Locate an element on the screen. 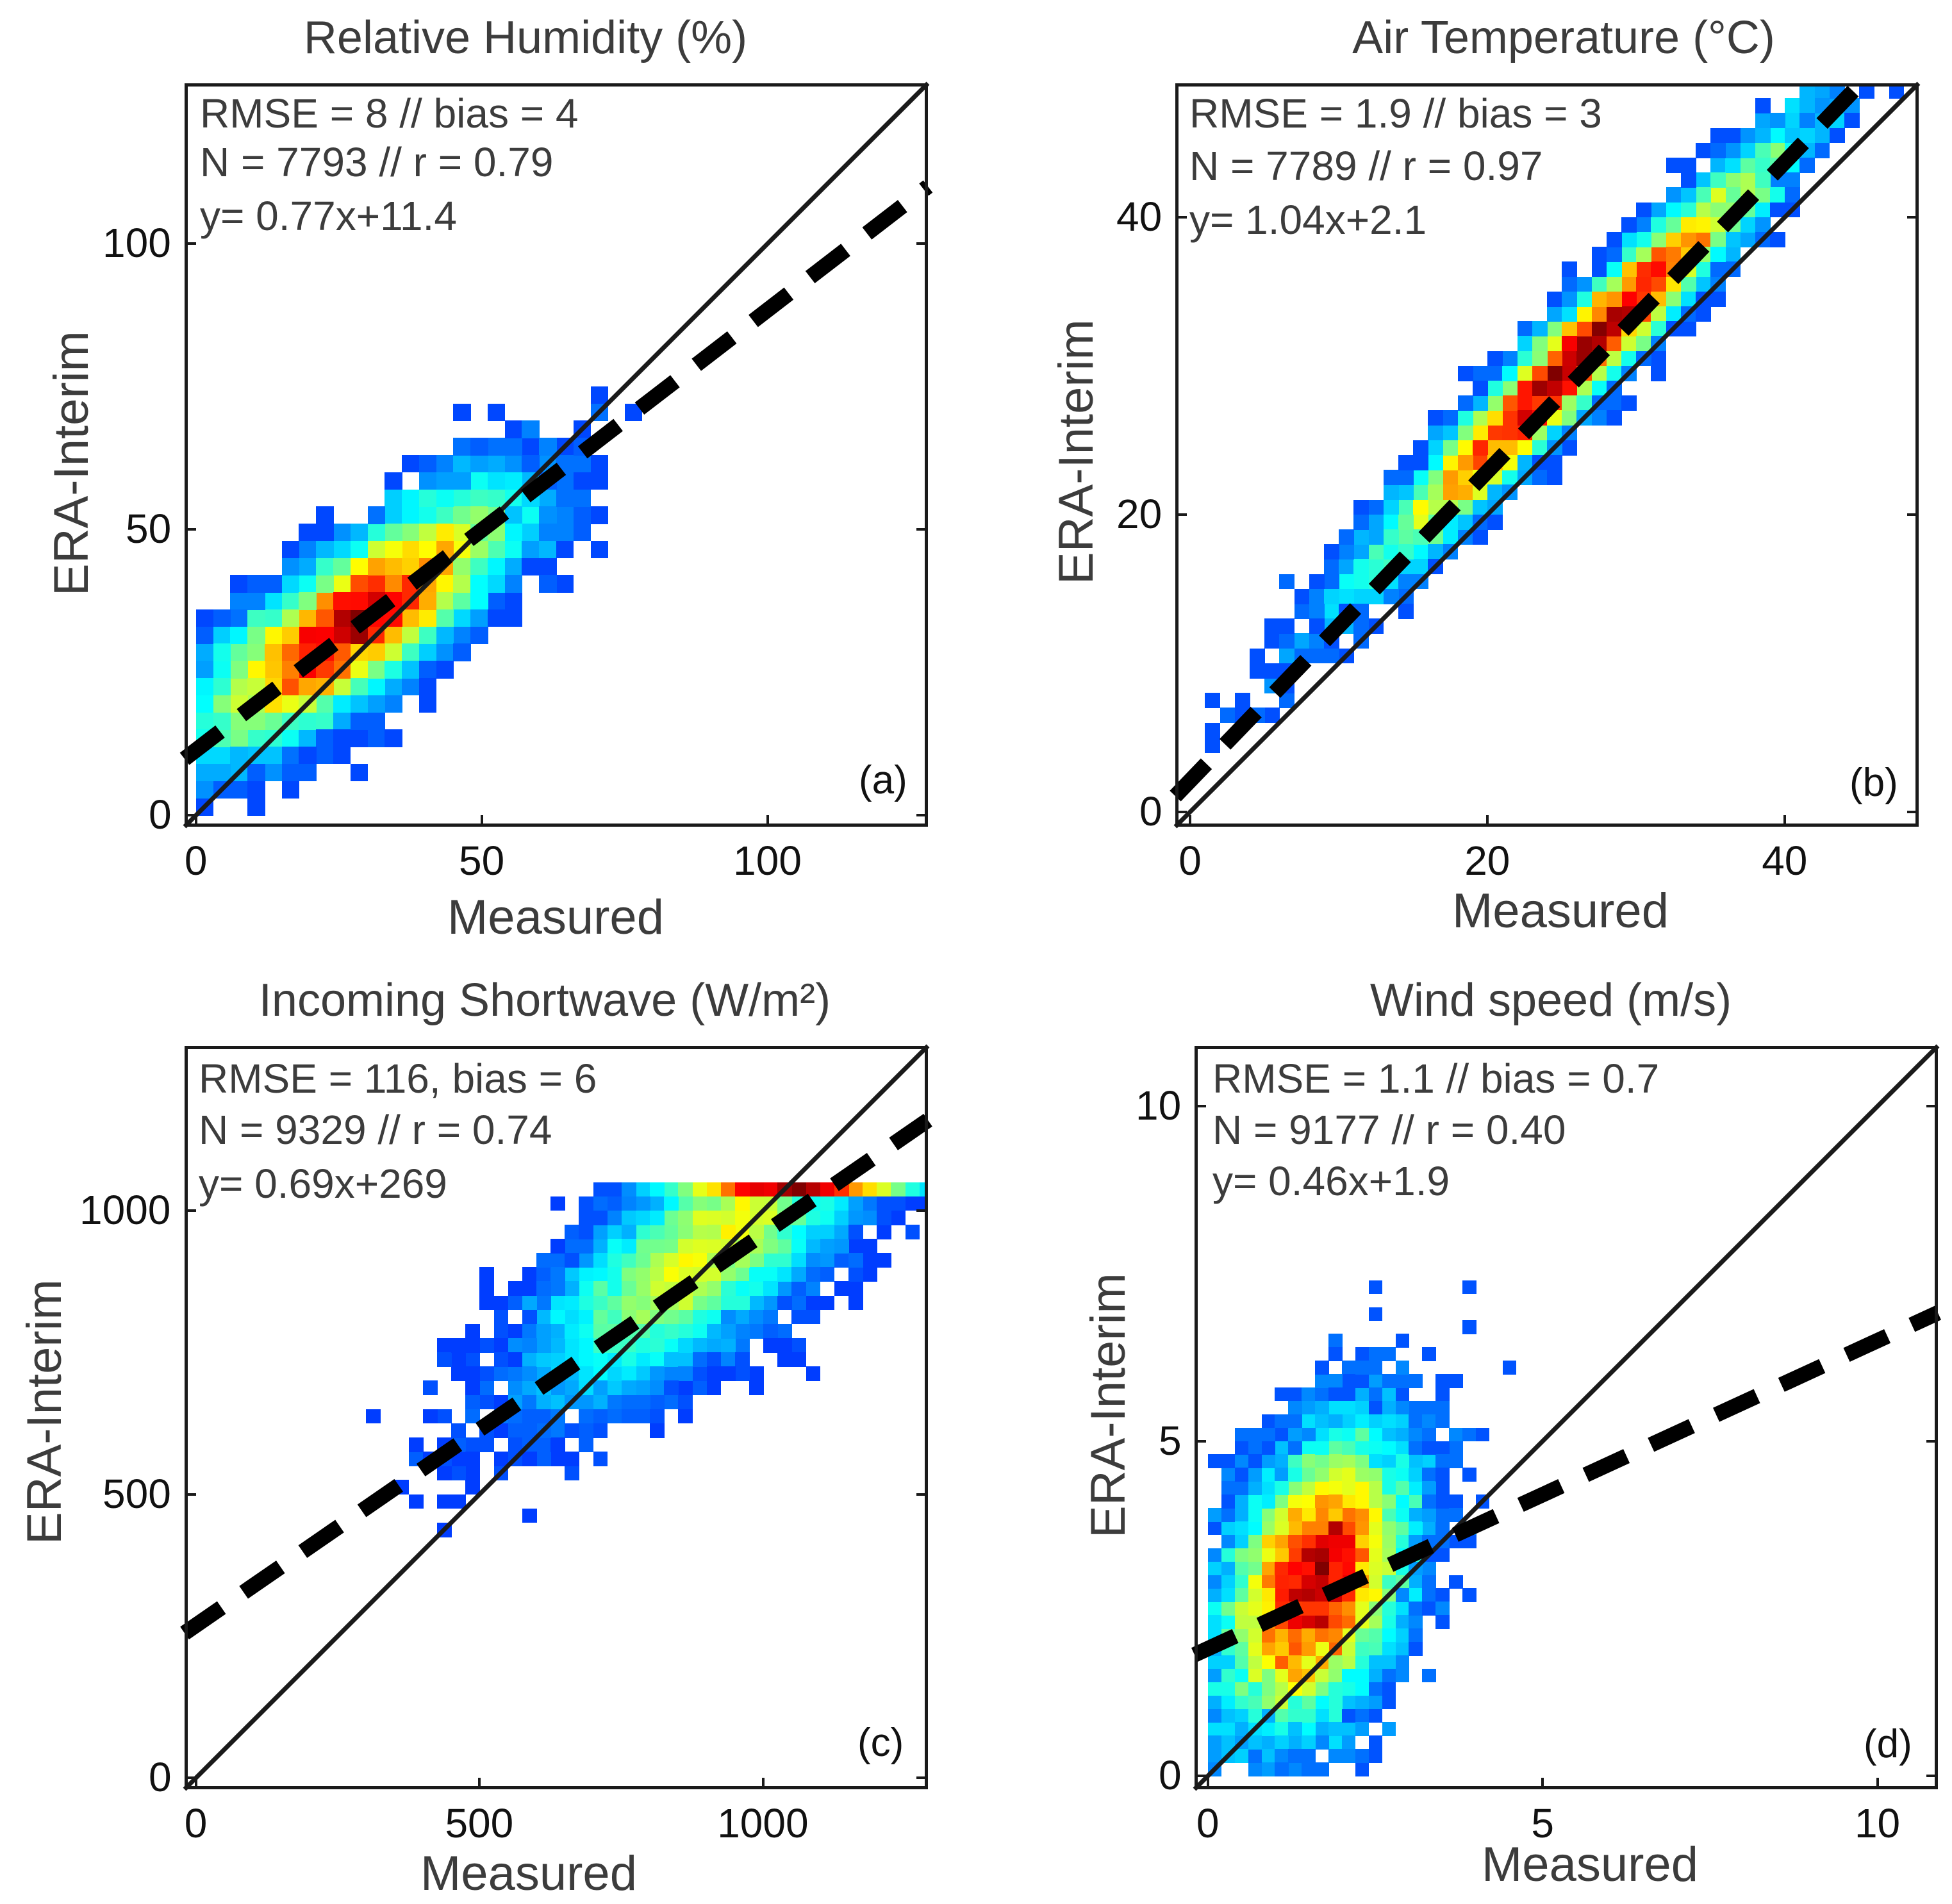 This screenshot has width=1952, height=1904. y-tick-label: 0 is located at coordinates (160, 1777).